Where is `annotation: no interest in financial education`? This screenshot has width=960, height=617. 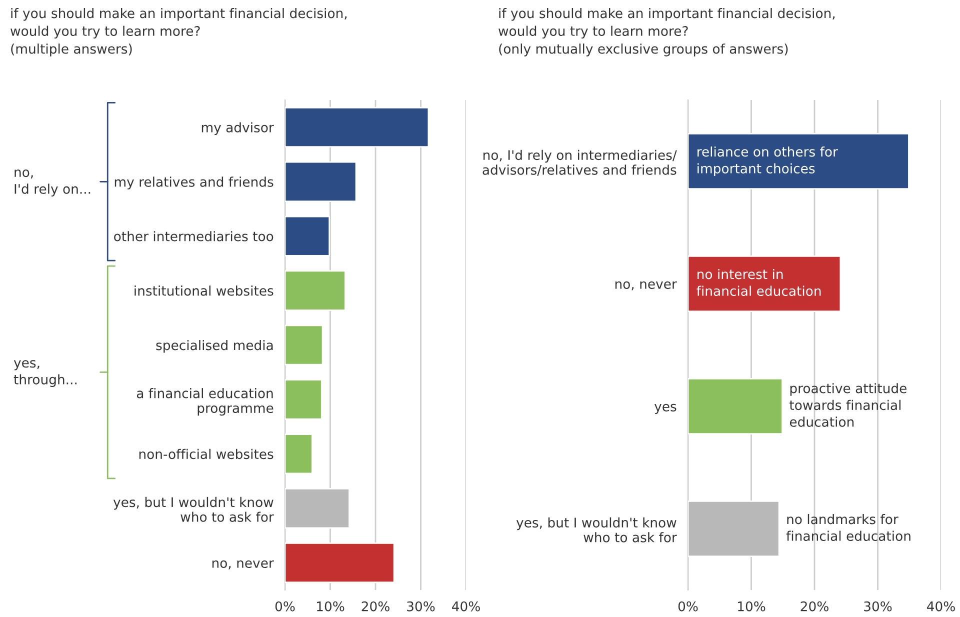 annotation: no interest in financial education is located at coordinates (758, 282).